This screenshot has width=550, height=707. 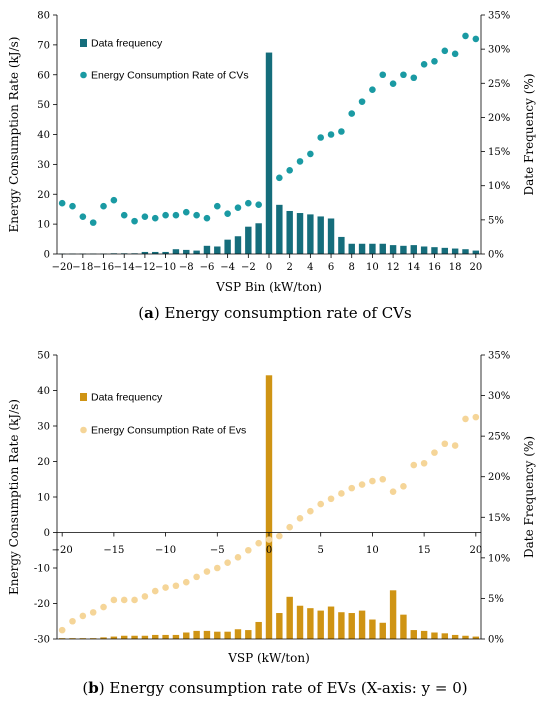 I want to click on left-y-tick-label: 20, so click(x=43, y=462).